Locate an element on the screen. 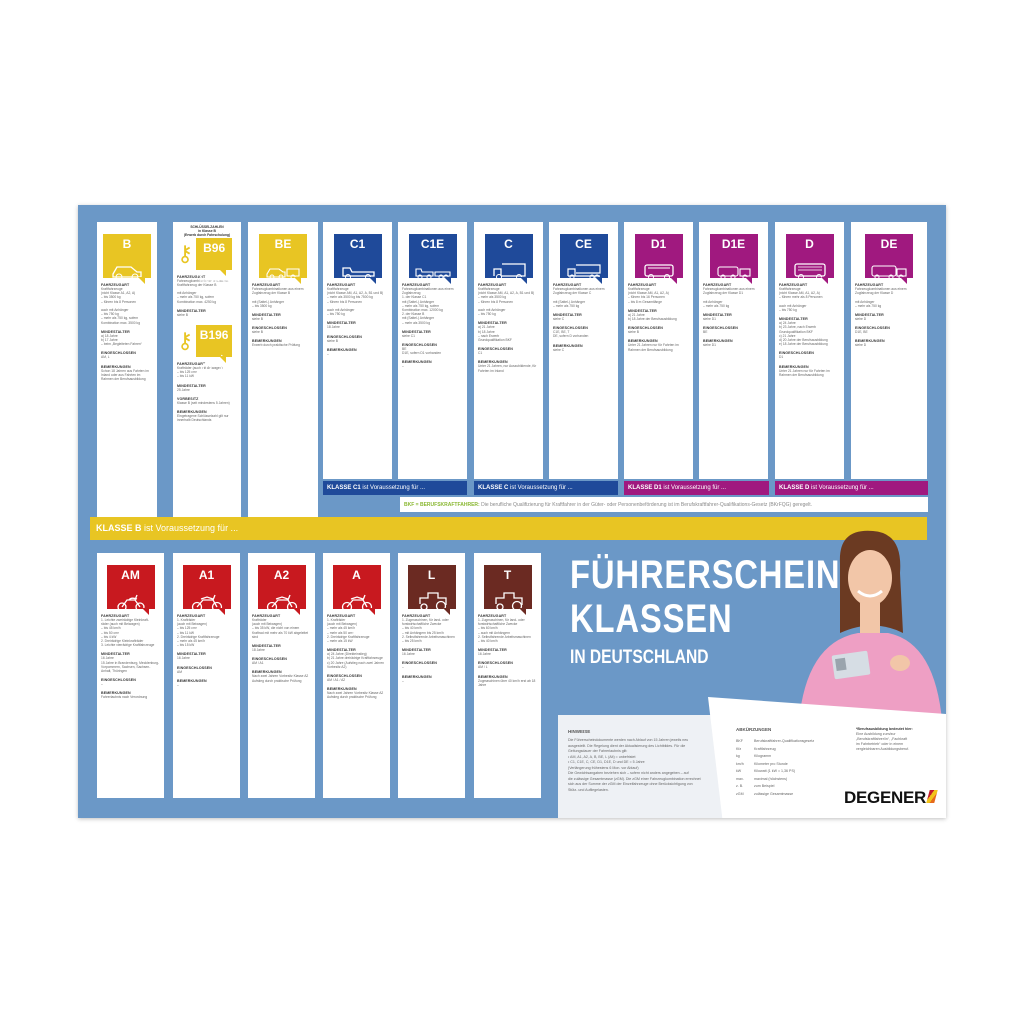 The height and width of the screenshot is (1024, 1024). mindestalter-text: 16 Jahre is located at coordinates (183, 658).